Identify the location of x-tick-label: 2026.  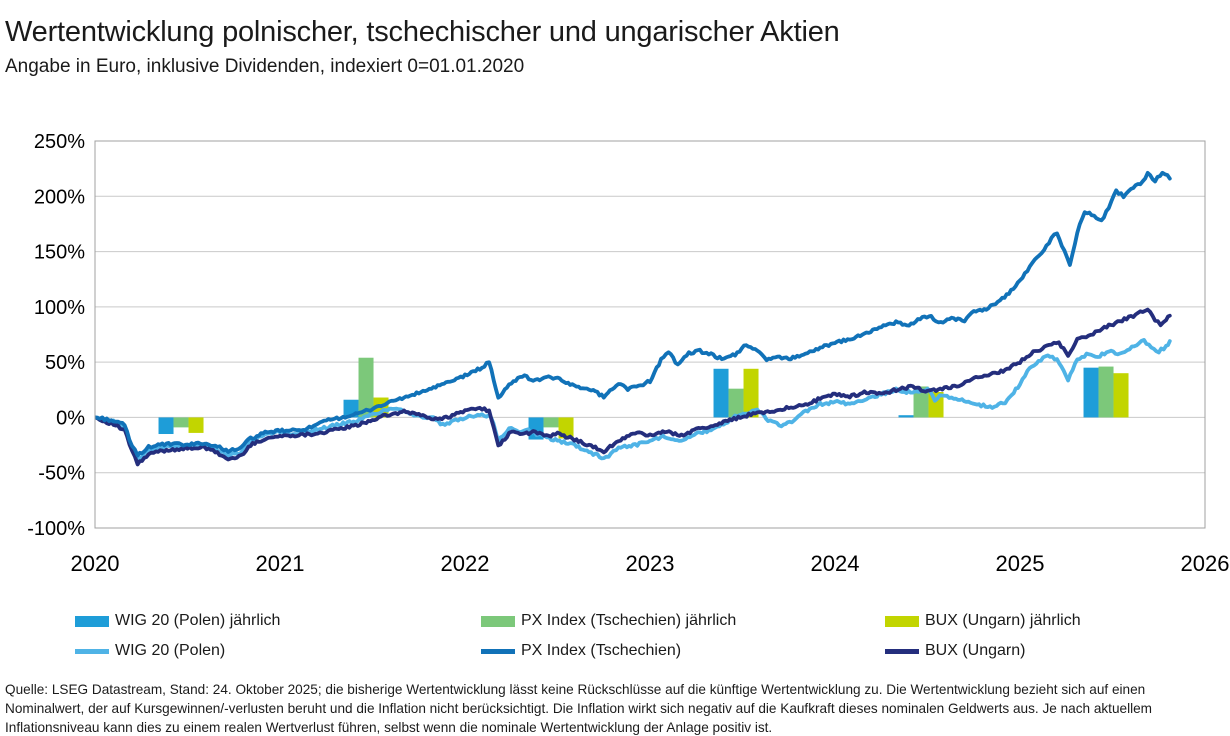
(1205, 563).